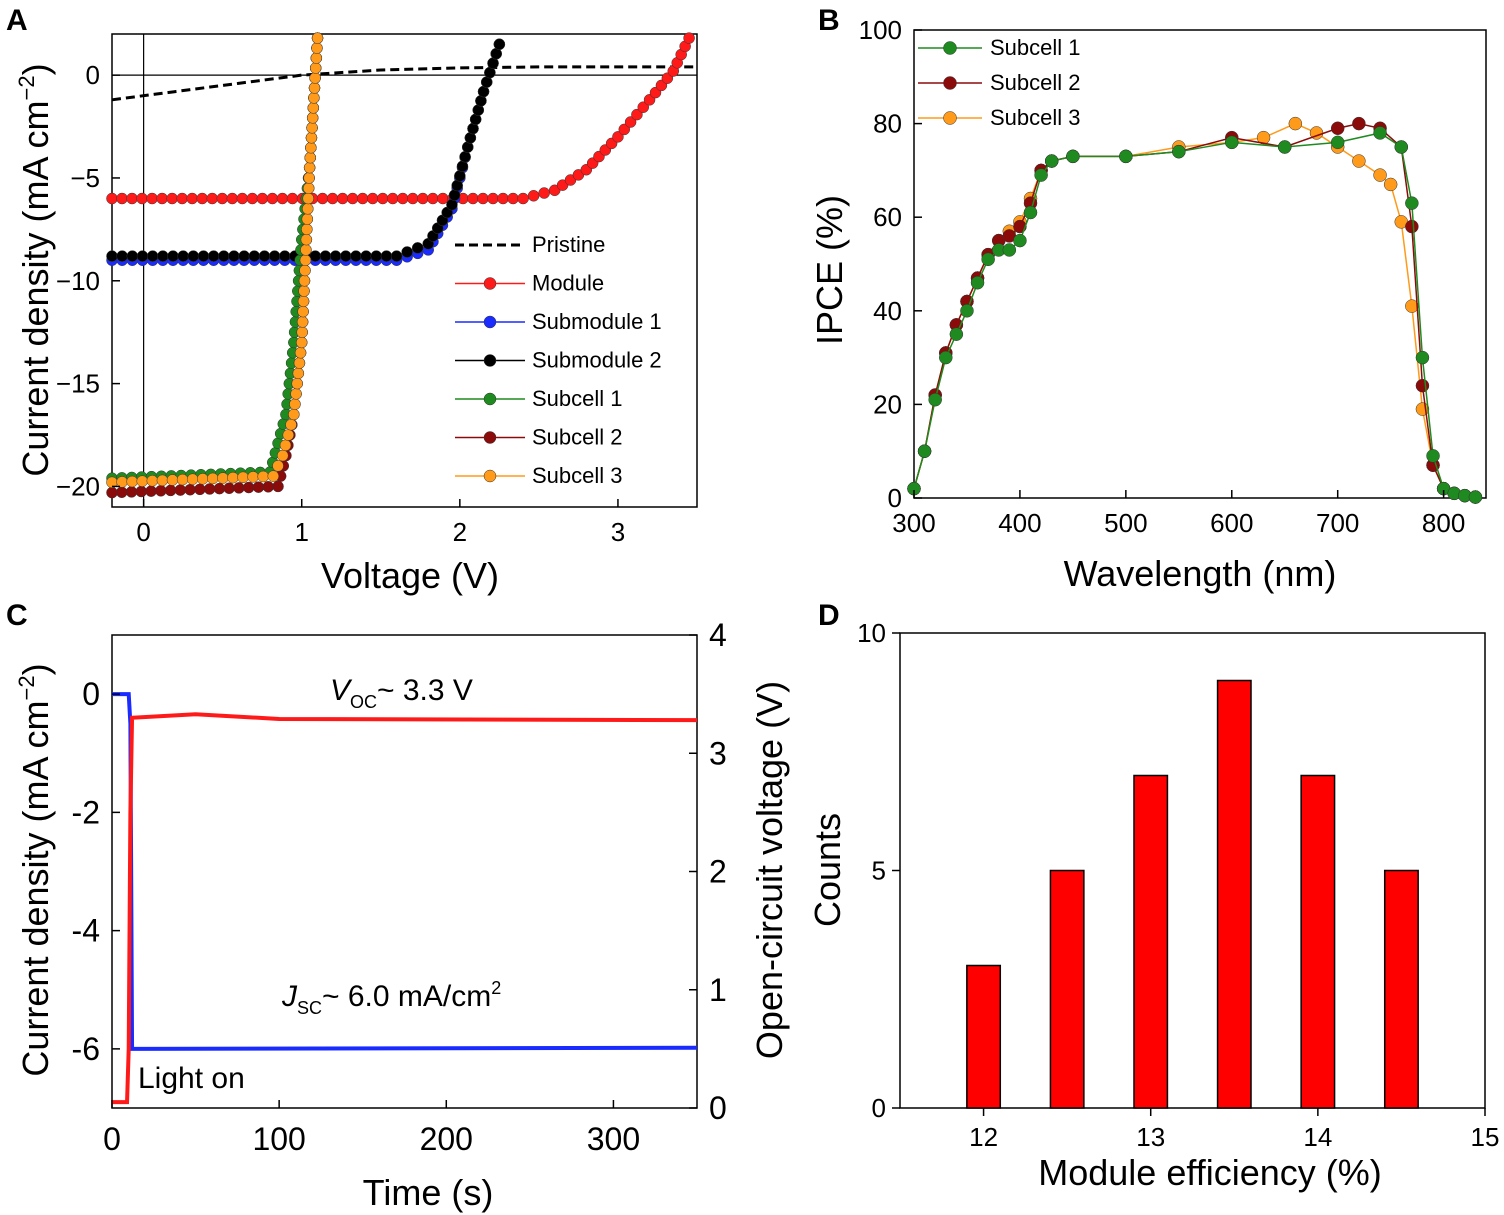  What do you see at coordinates (950, 48) in the screenshot?
I see `legend-marker` at bounding box center [950, 48].